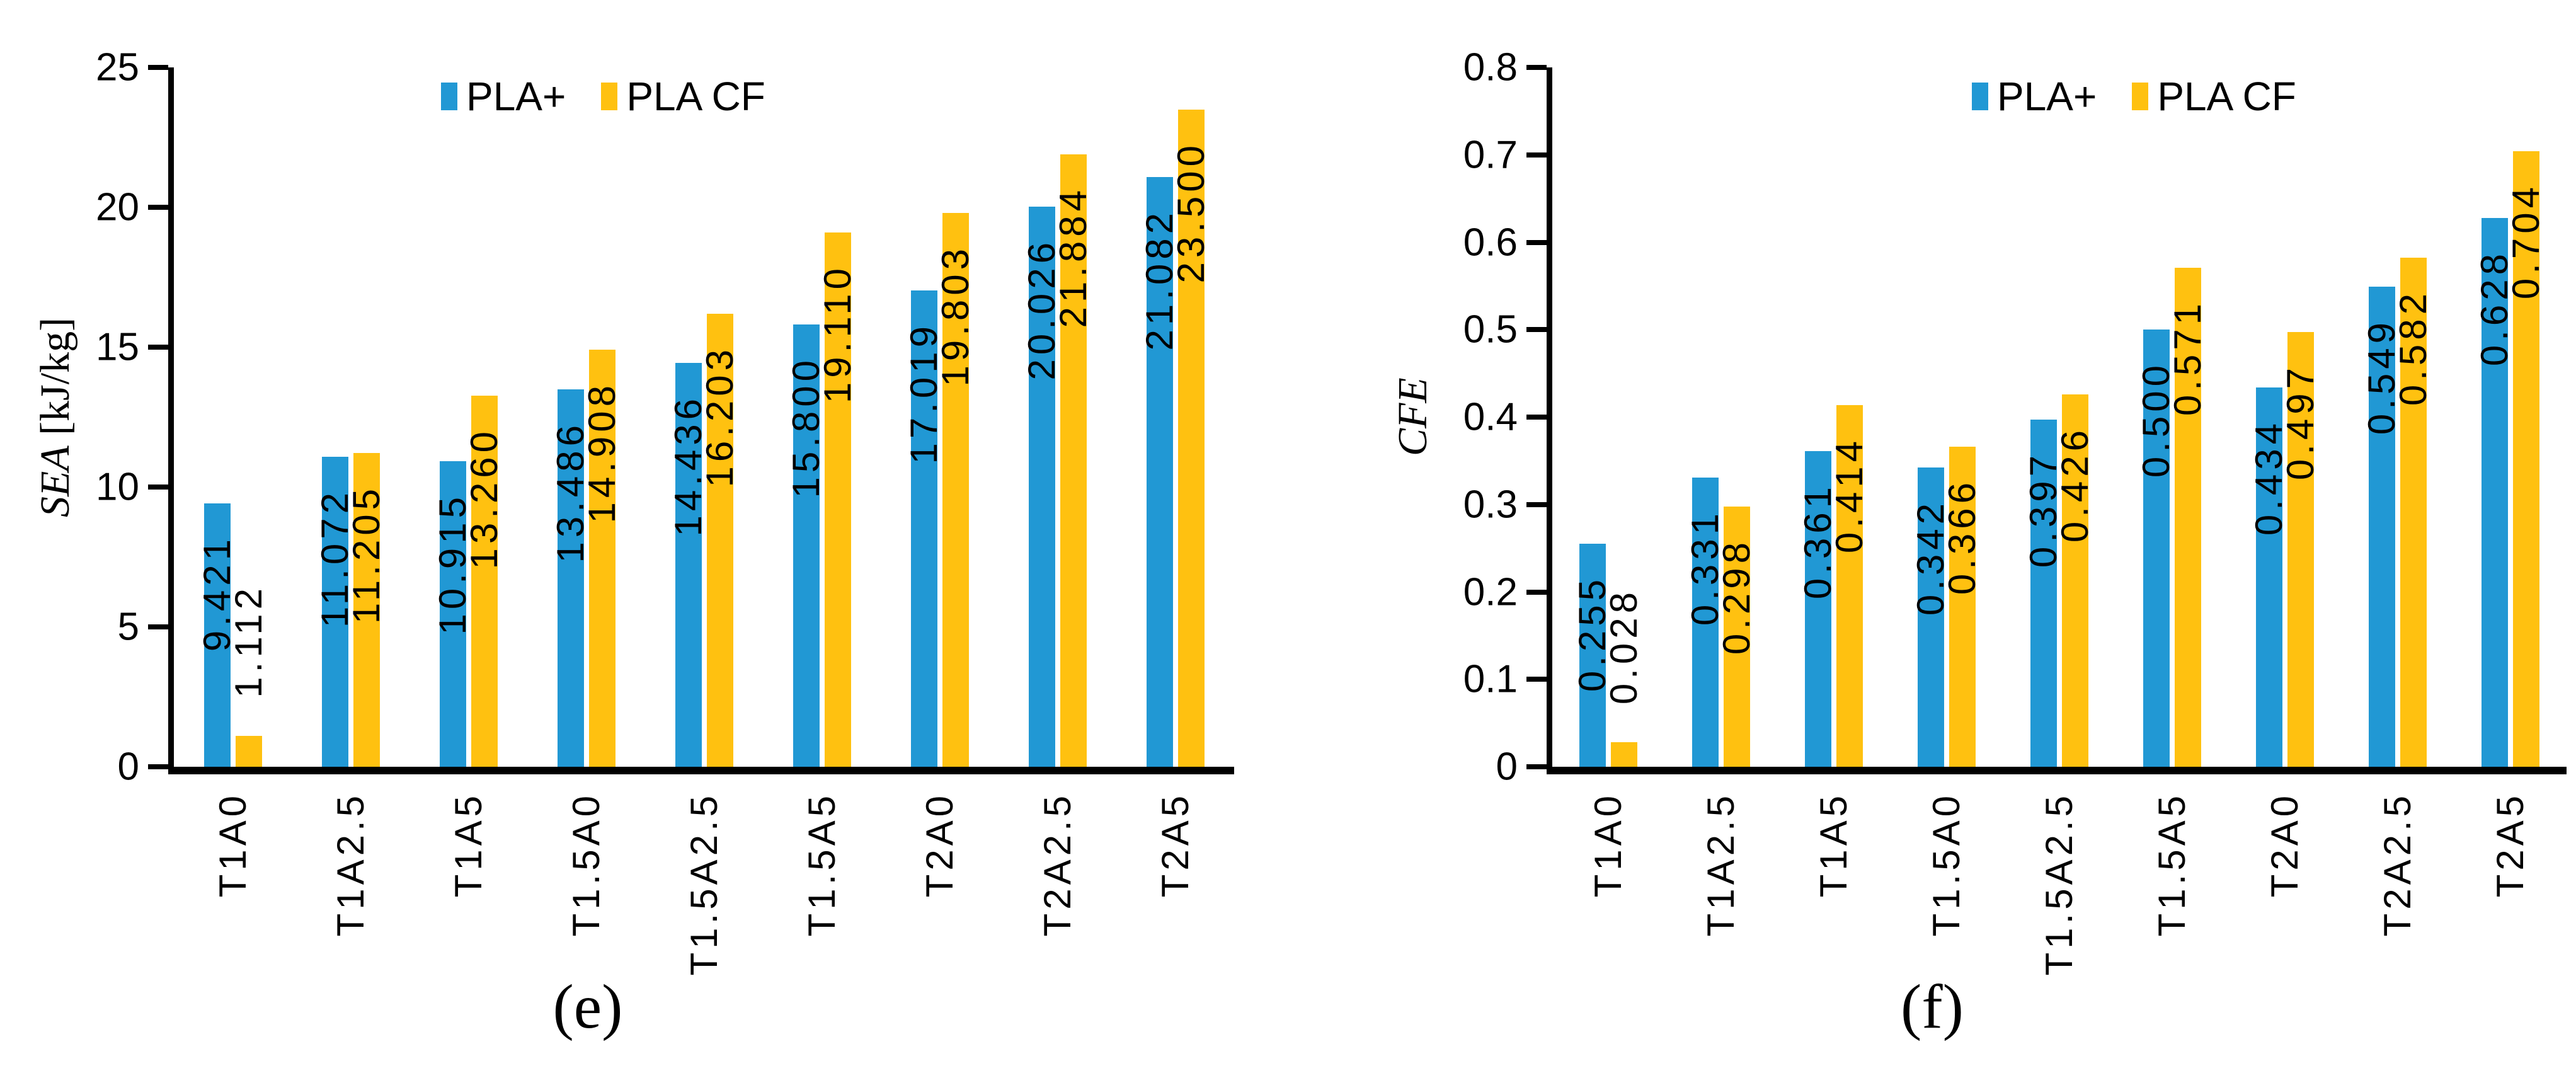 This screenshot has height=1078, width=2576. What do you see at coordinates (720, 417) in the screenshot?
I see `value-label: 16.203` at bounding box center [720, 417].